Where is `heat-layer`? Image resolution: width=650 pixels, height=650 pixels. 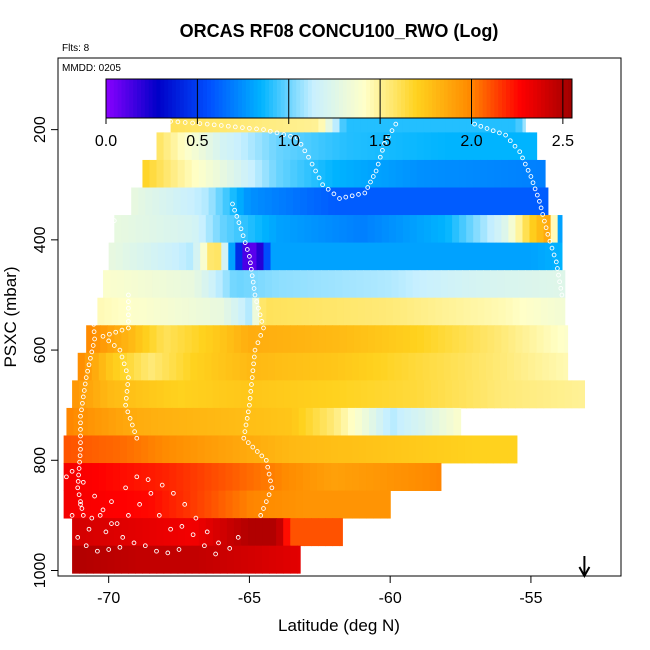 heat-layer is located at coordinates (327, 339).